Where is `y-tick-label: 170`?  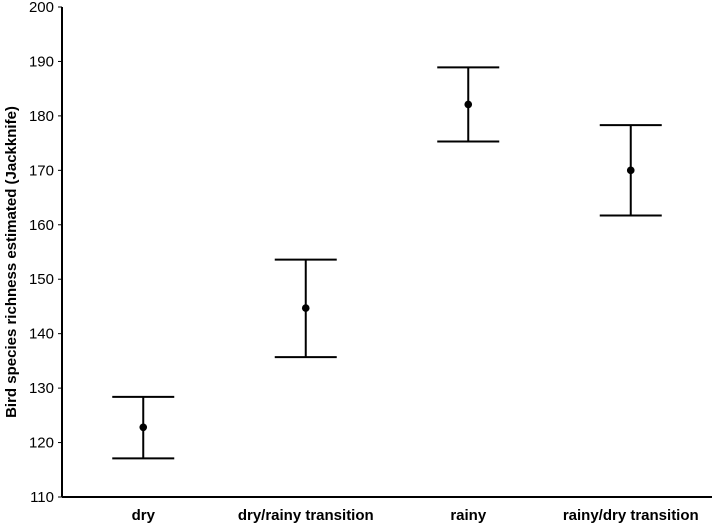 y-tick-label: 170 is located at coordinates (41, 170).